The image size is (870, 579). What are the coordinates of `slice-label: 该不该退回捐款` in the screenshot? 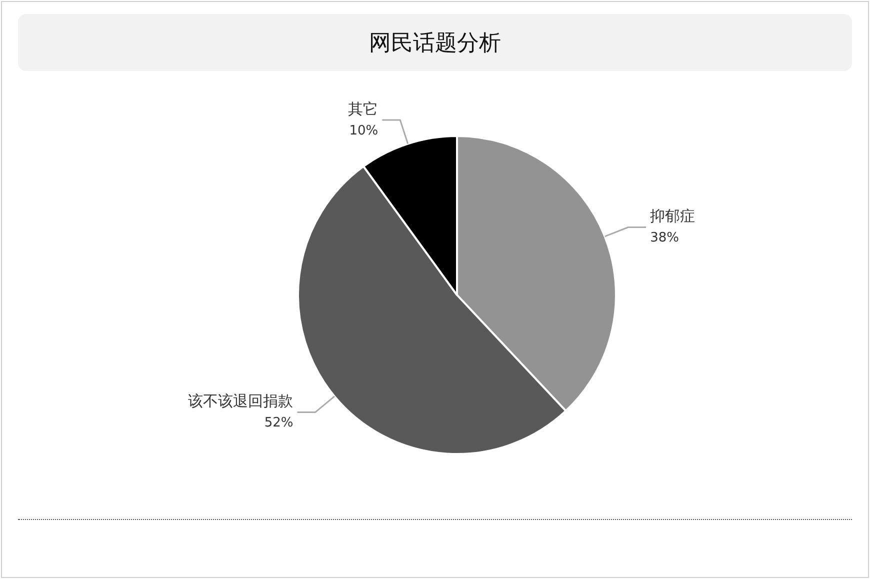 It's located at (241, 401).